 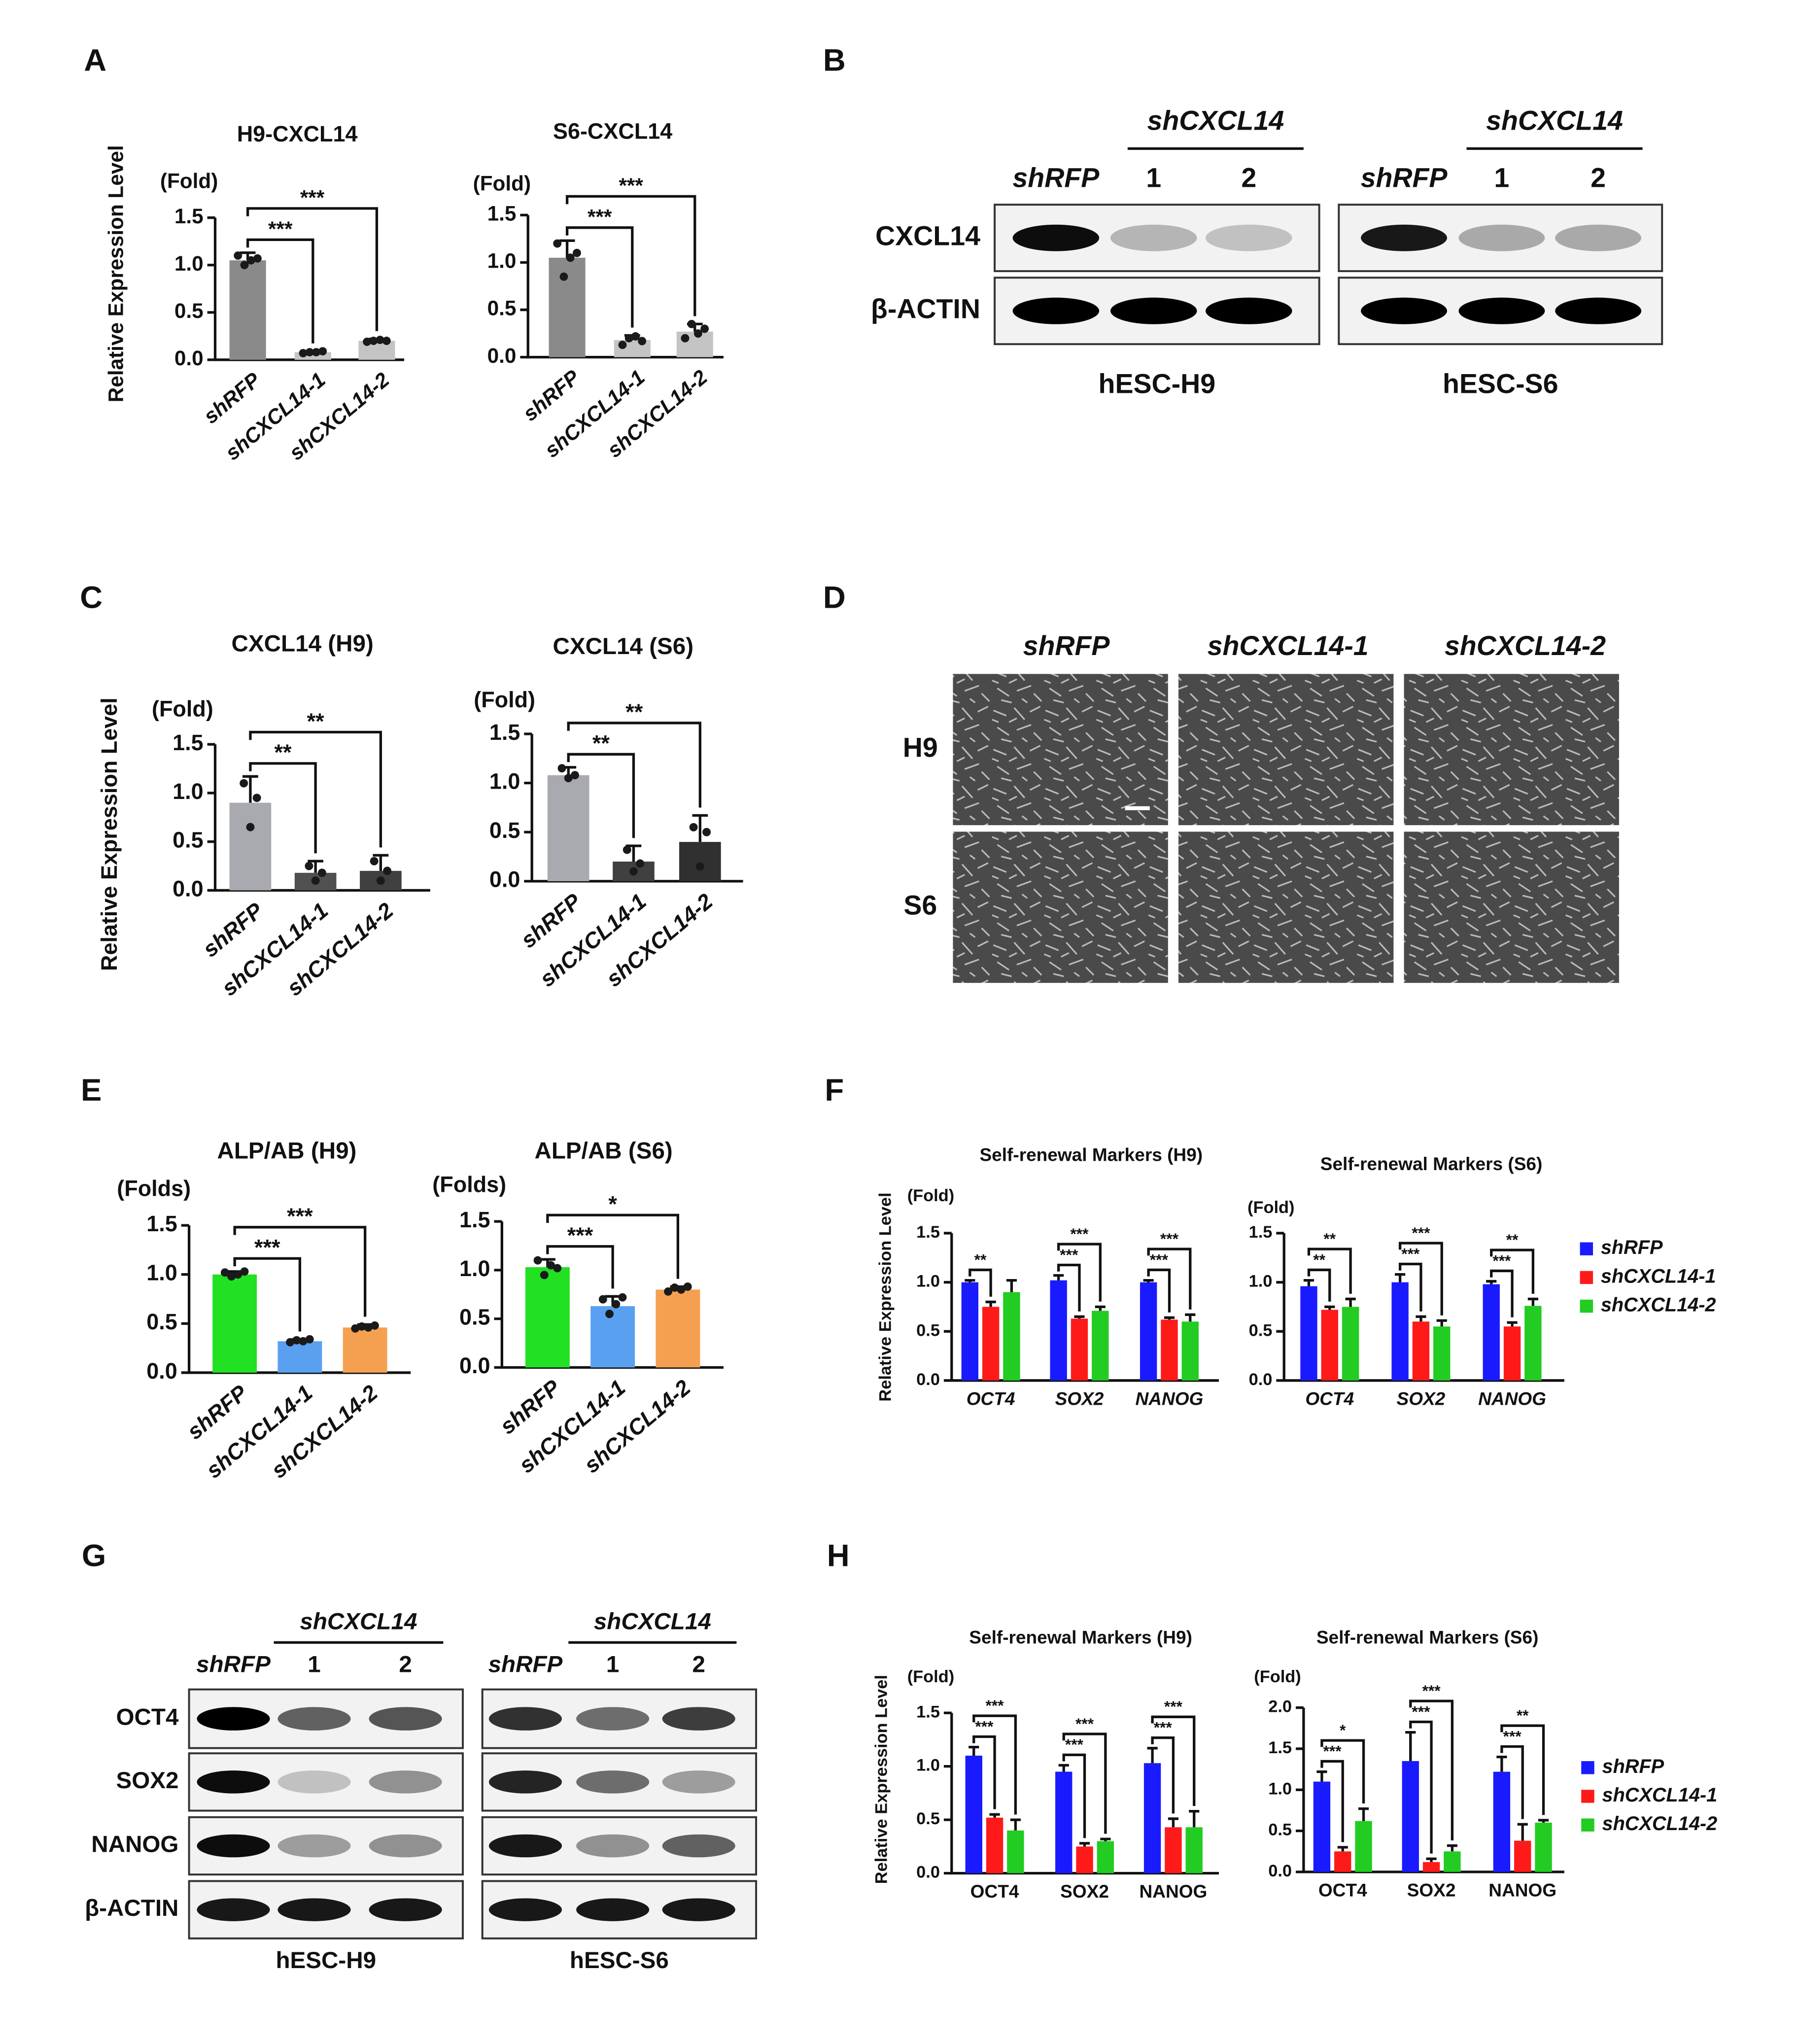 I want to click on panel-letter: D, so click(x=834, y=597).